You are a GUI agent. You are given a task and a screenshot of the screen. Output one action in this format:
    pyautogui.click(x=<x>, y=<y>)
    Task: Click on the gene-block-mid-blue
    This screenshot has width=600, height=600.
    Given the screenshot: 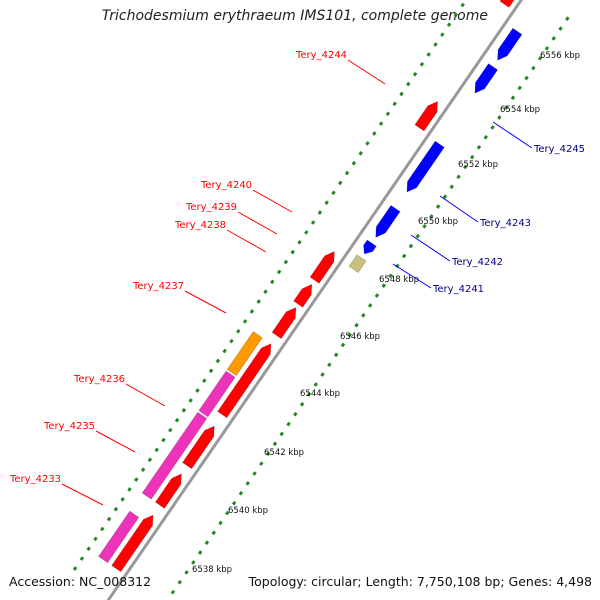 What is the action you would take?
    pyautogui.click(x=425, y=166)
    